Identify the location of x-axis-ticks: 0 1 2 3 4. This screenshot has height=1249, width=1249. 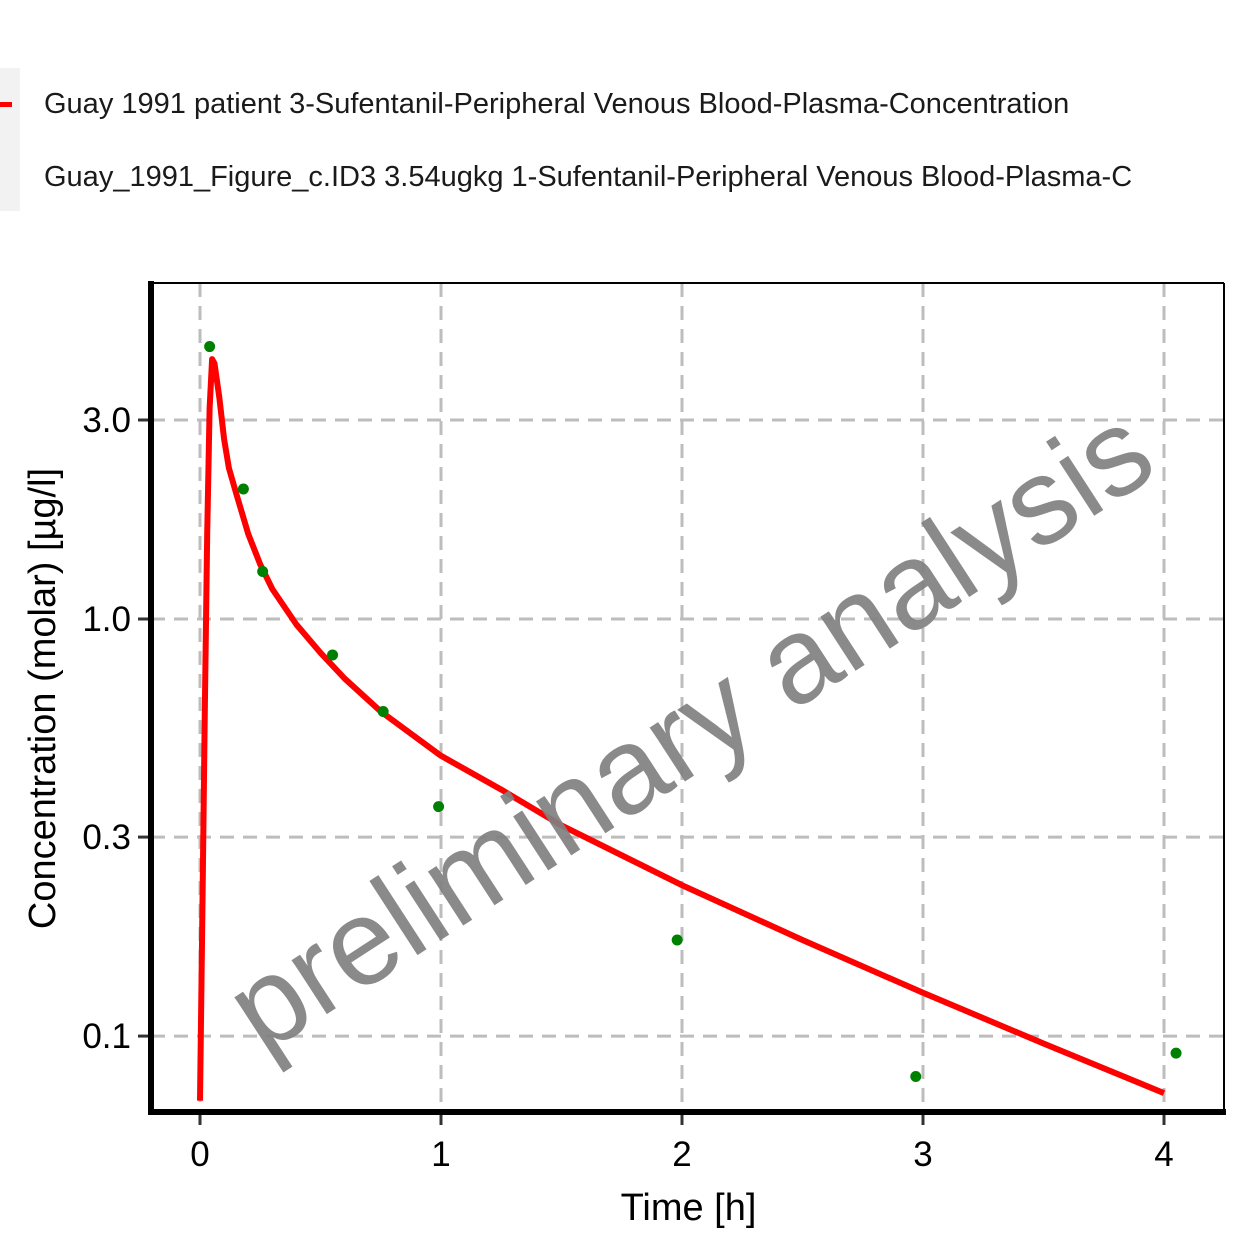
(682, 1144).